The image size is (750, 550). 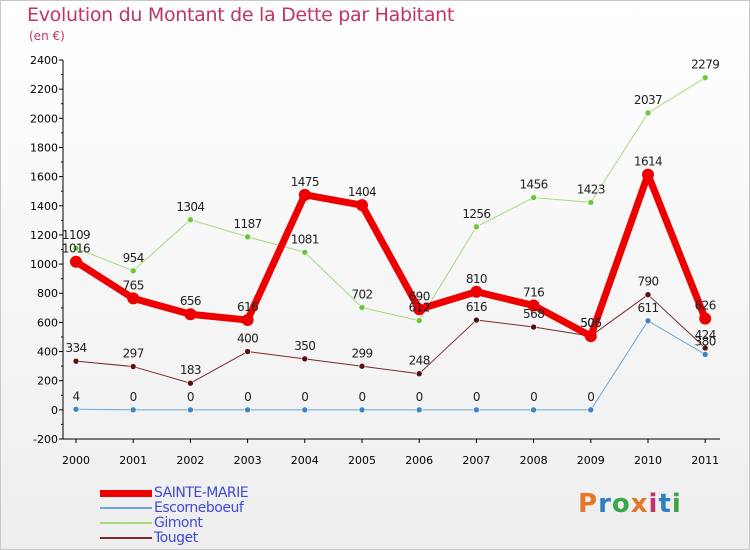 What do you see at coordinates (47, 381) in the screenshot?
I see `y-tick-label: 200` at bounding box center [47, 381].